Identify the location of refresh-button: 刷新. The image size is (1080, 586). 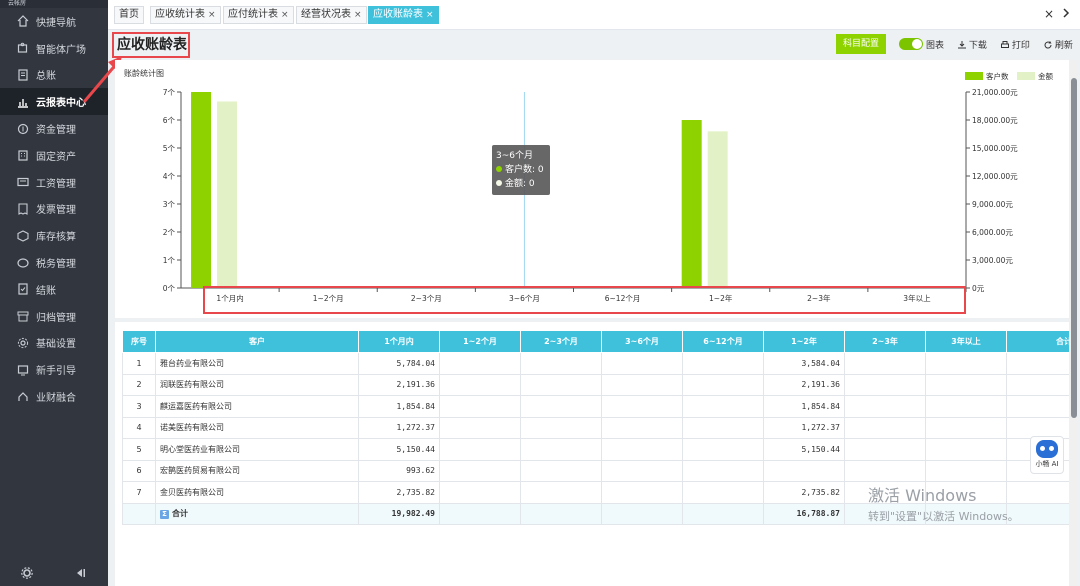
(1058, 44).